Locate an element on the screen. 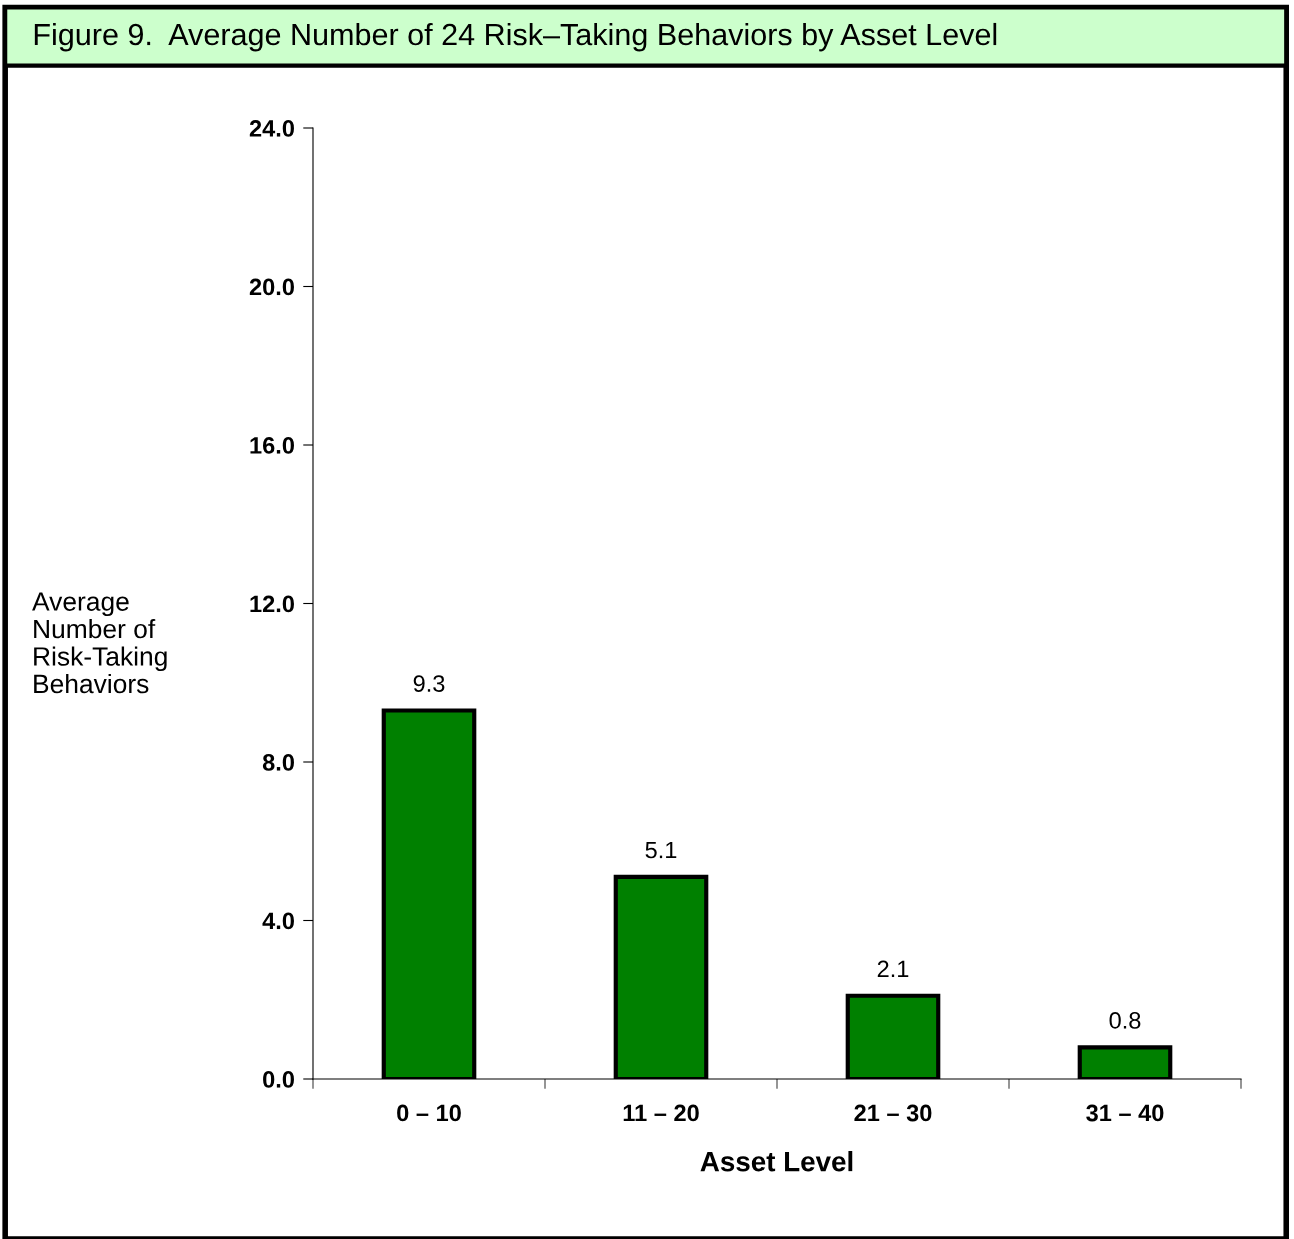 The height and width of the screenshot is (1239, 1294). y-tick-label: 8.0 is located at coordinates (278, 762).